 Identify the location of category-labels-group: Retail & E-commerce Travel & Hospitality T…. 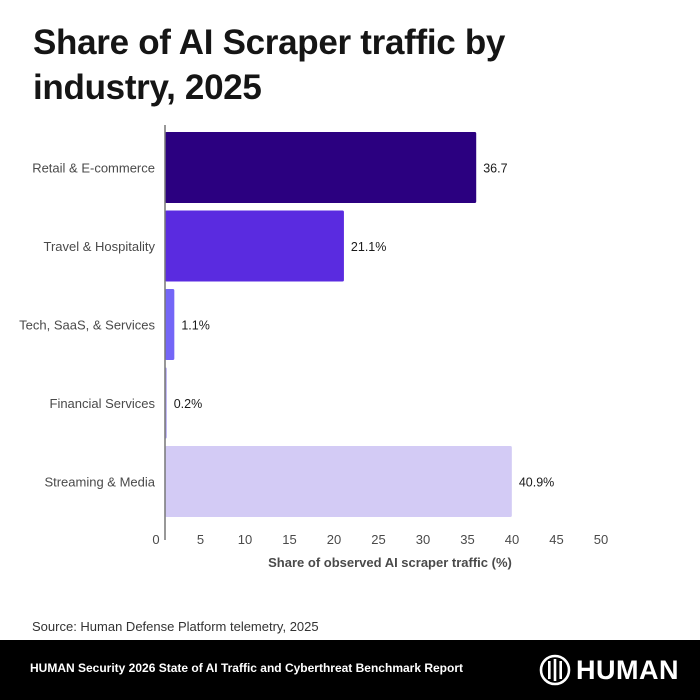
(87, 325).